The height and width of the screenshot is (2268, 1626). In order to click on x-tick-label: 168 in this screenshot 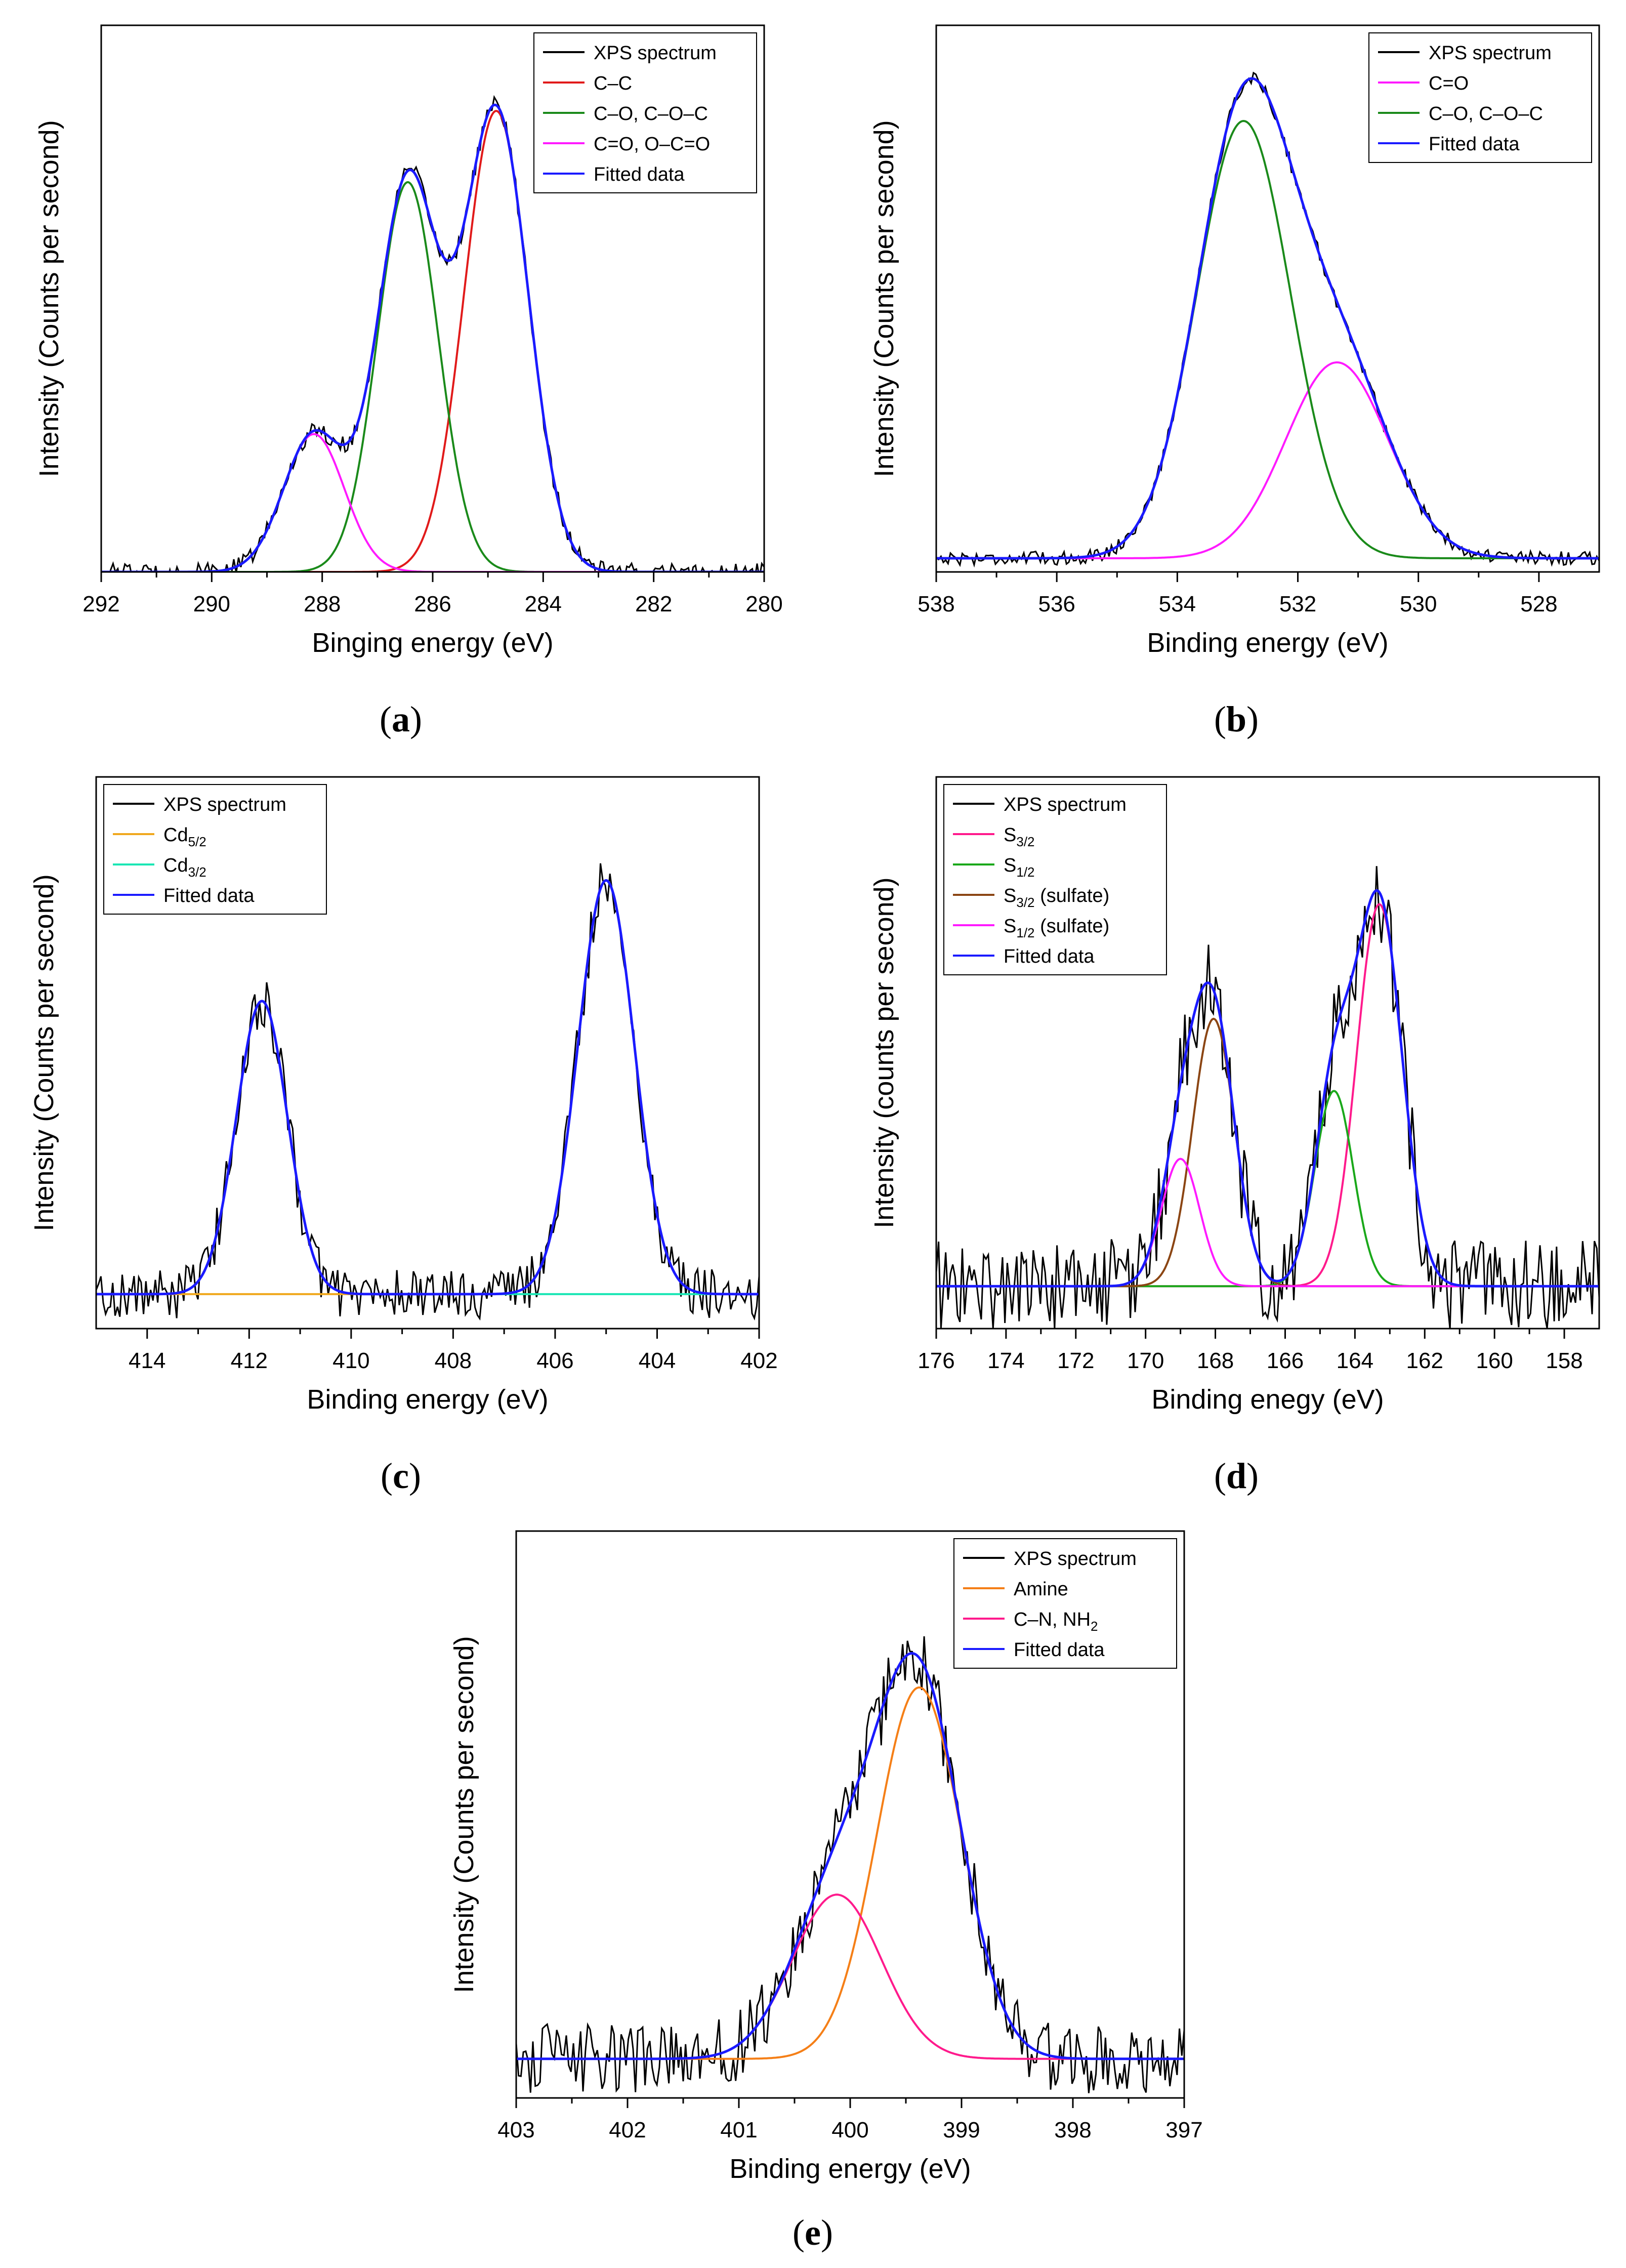, I will do `click(1215, 1360)`.